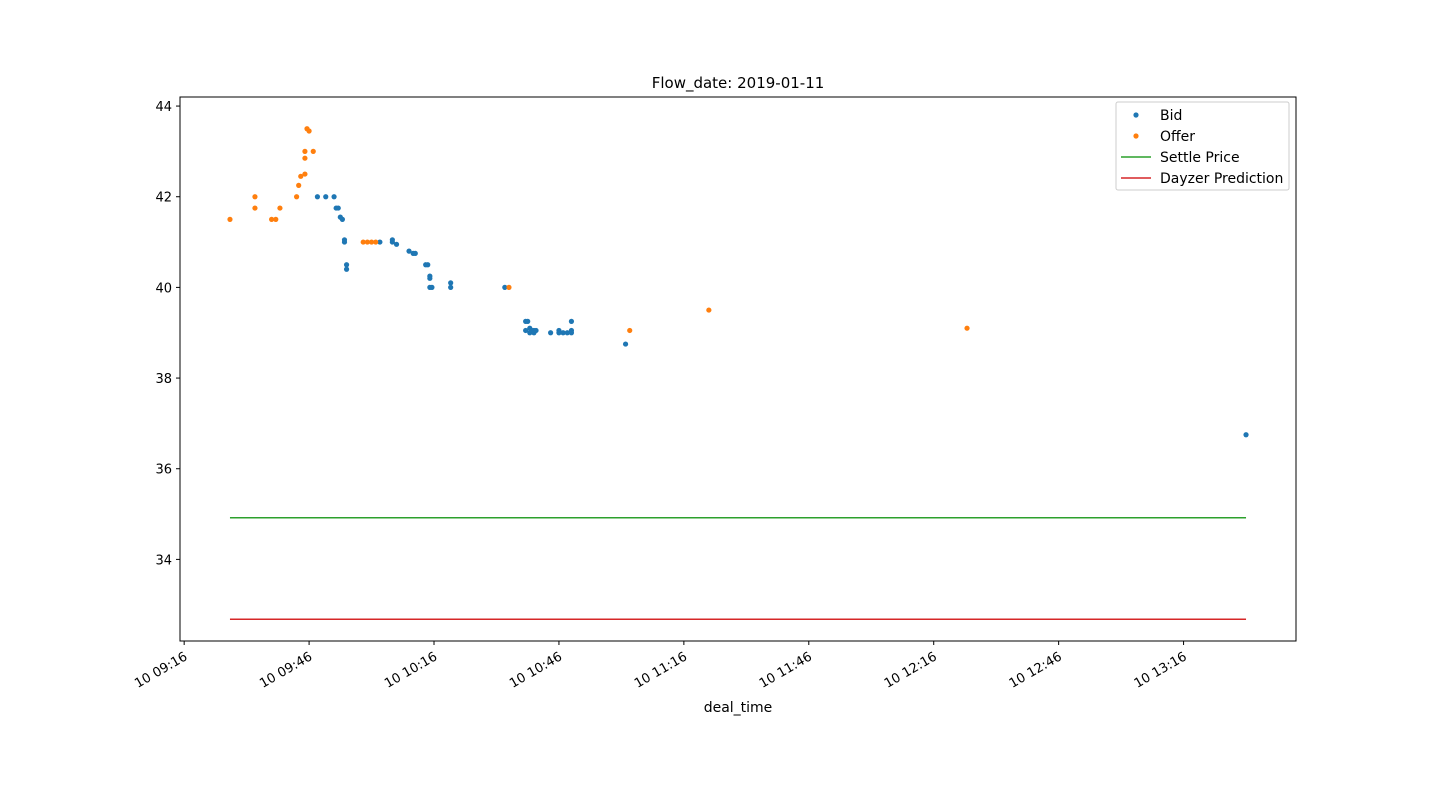  What do you see at coordinates (163, 470) in the screenshot?
I see `y-tick-label: 36` at bounding box center [163, 470].